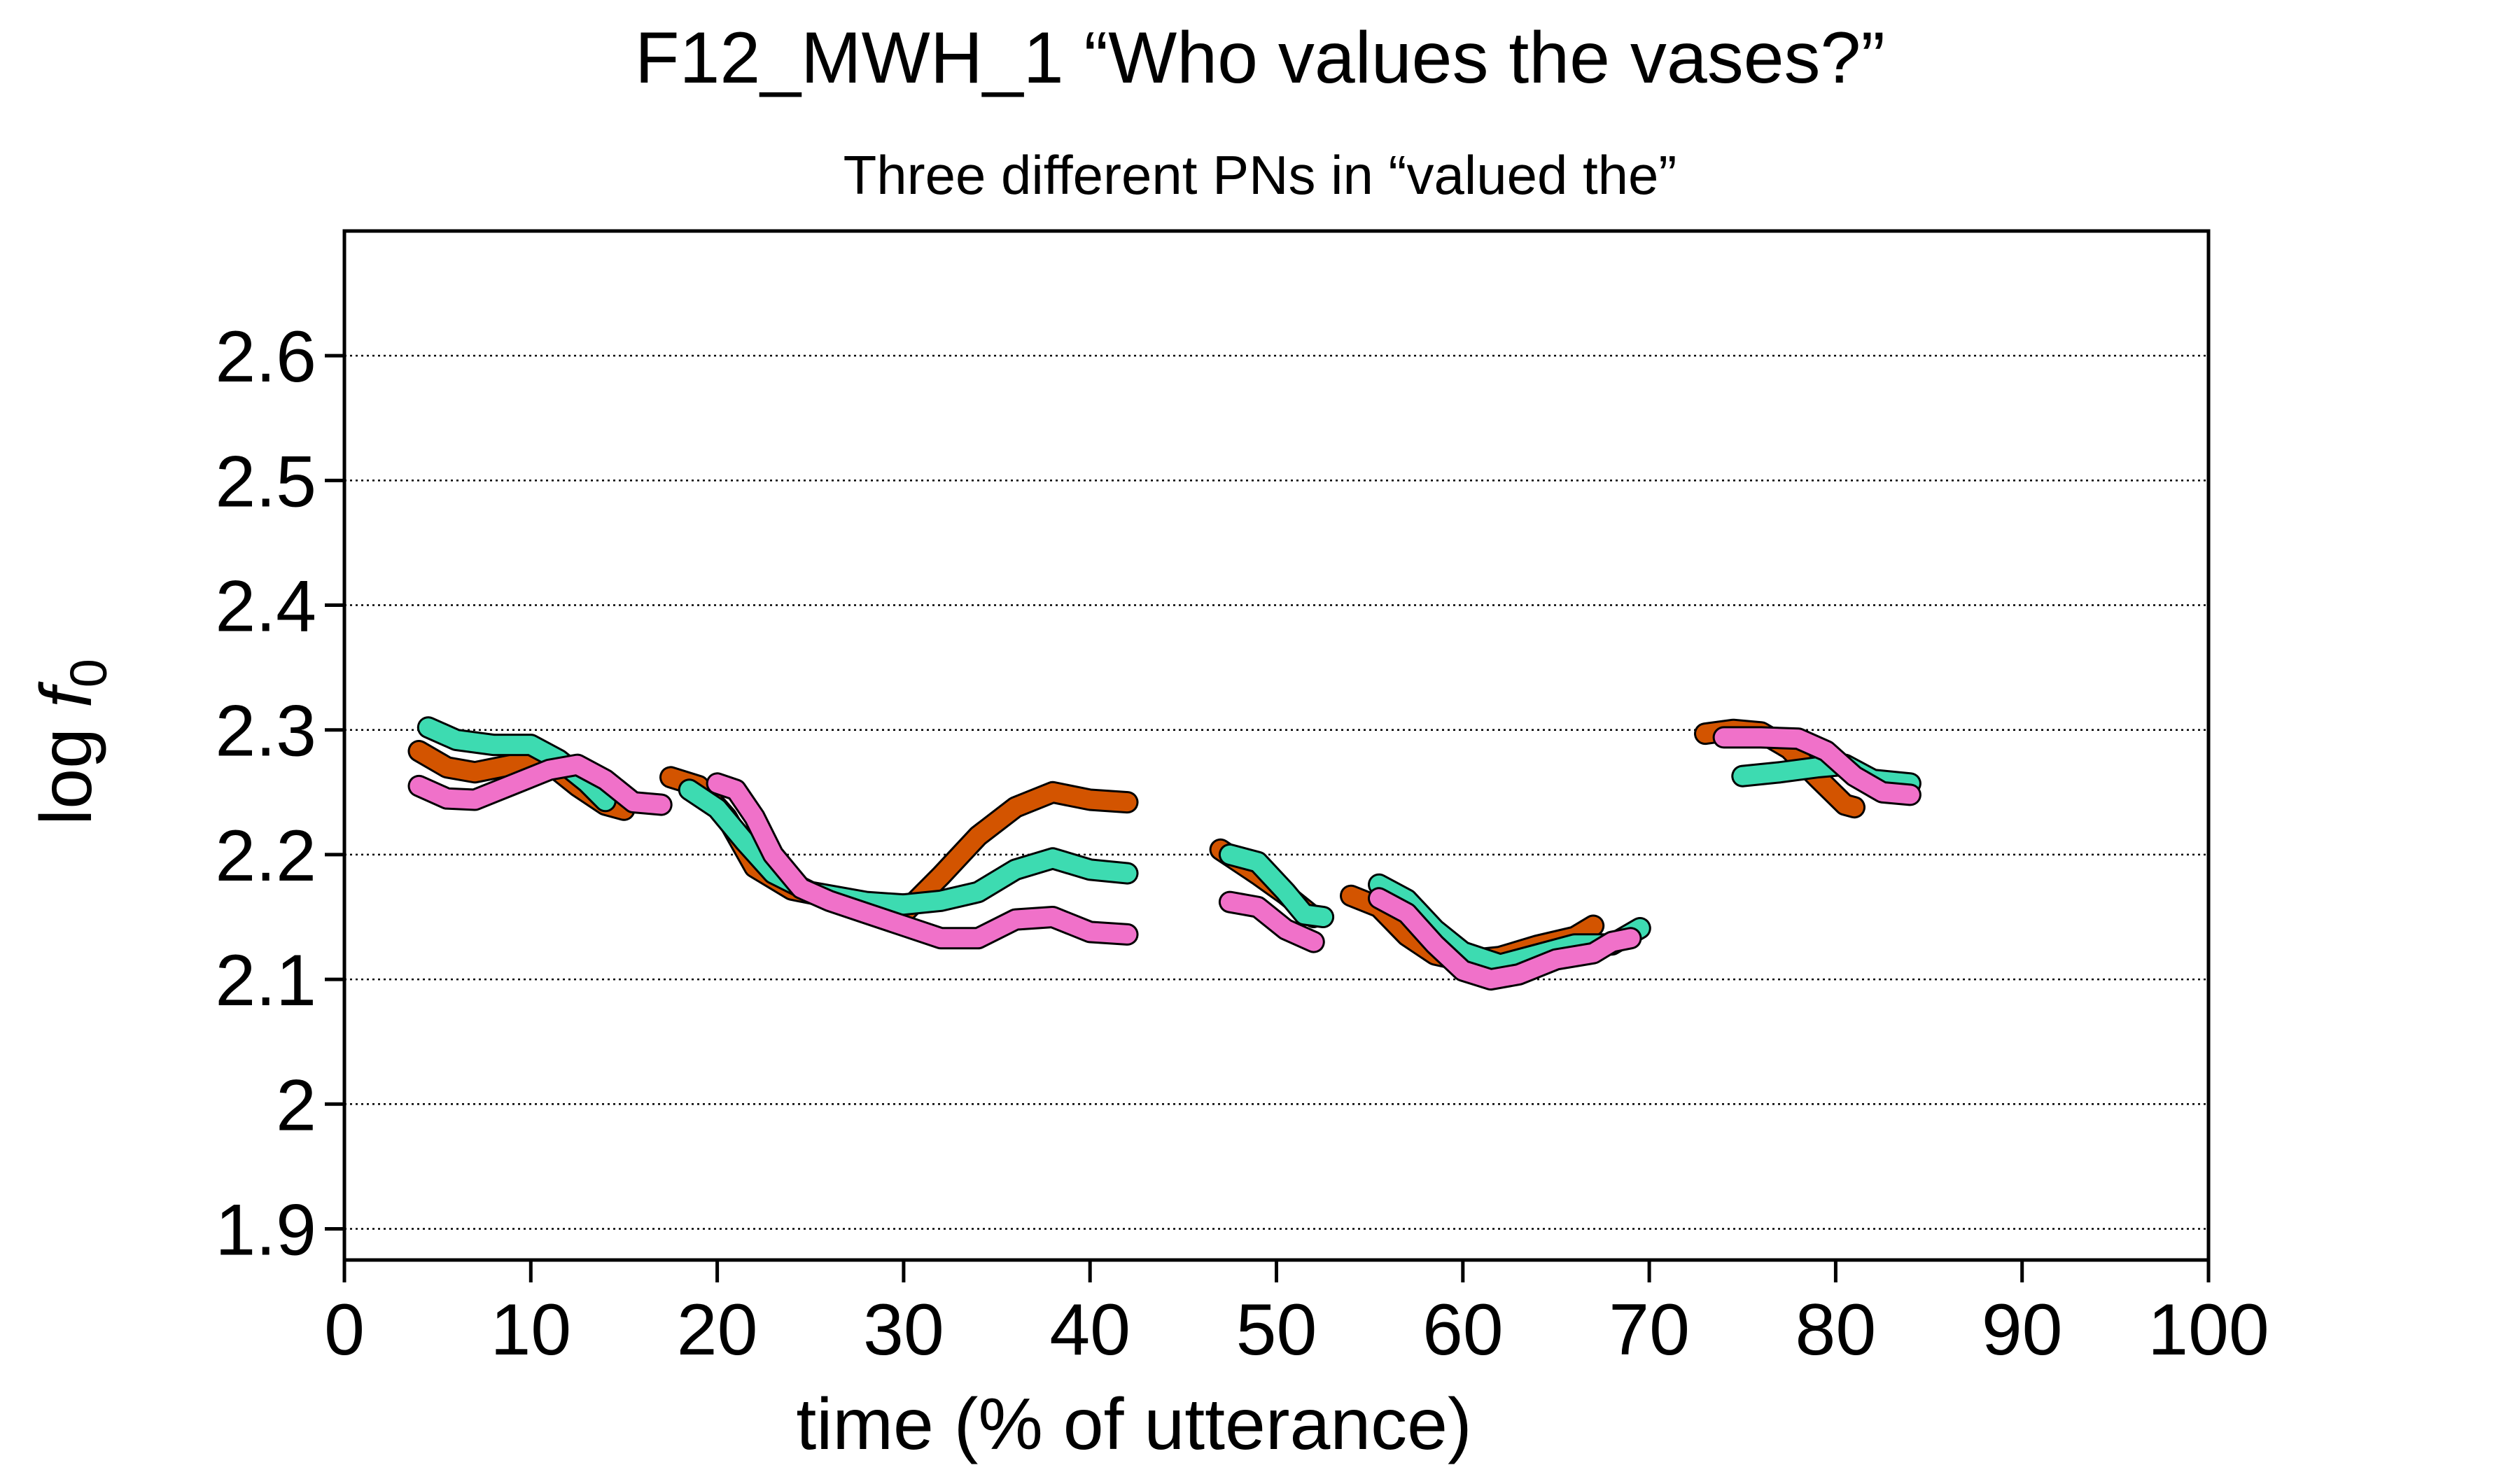 This screenshot has height=1470, width=2520. Describe the element at coordinates (88, 673) in the screenshot. I see `y-axis-label-sub: 0` at that location.